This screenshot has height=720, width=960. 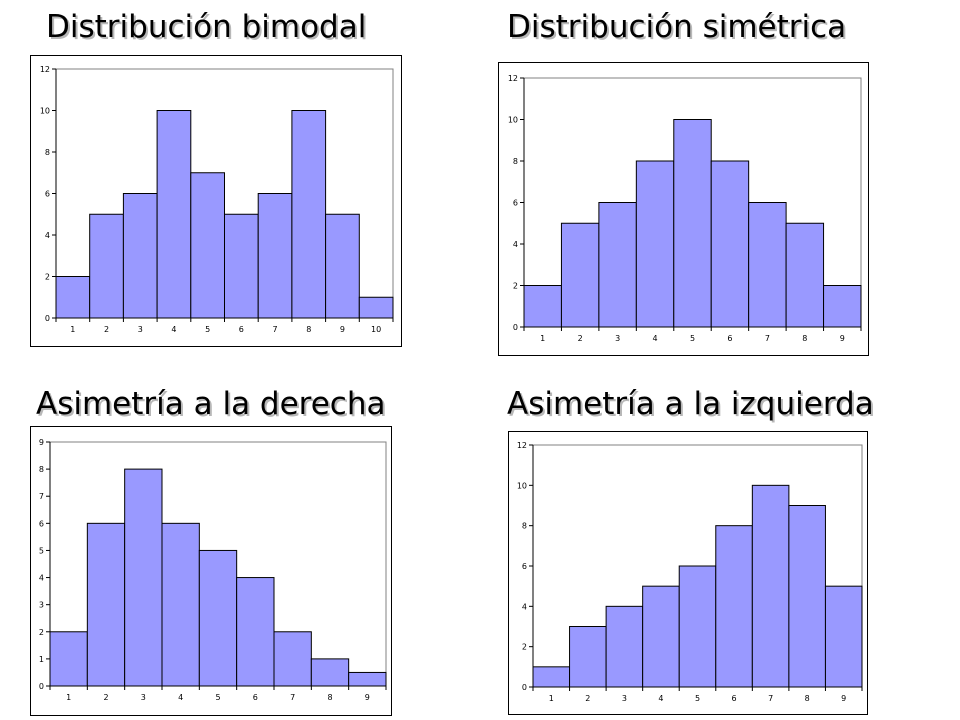 I want to click on x-tick-label: 10, so click(x=376, y=329).